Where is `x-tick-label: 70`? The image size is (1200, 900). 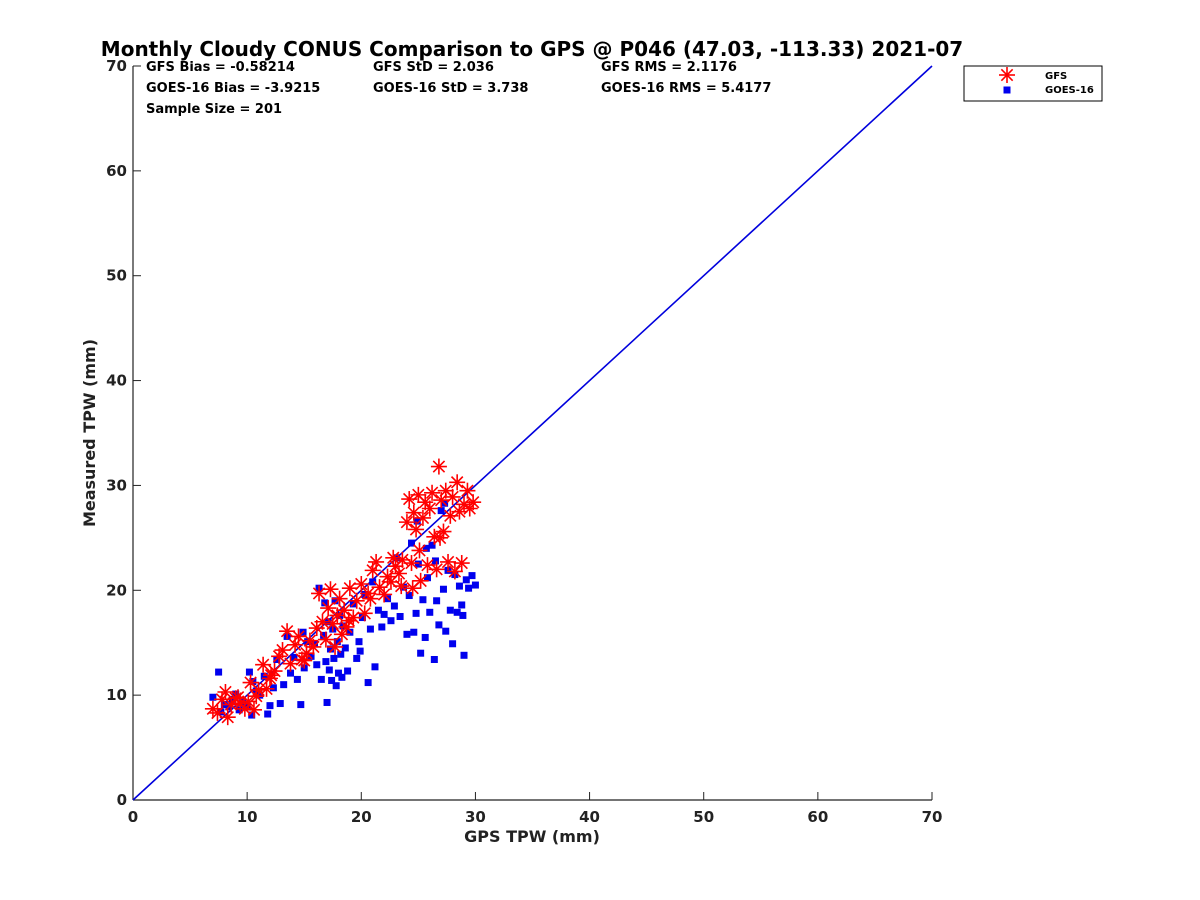
x-tick-label: 70 is located at coordinates (932, 817).